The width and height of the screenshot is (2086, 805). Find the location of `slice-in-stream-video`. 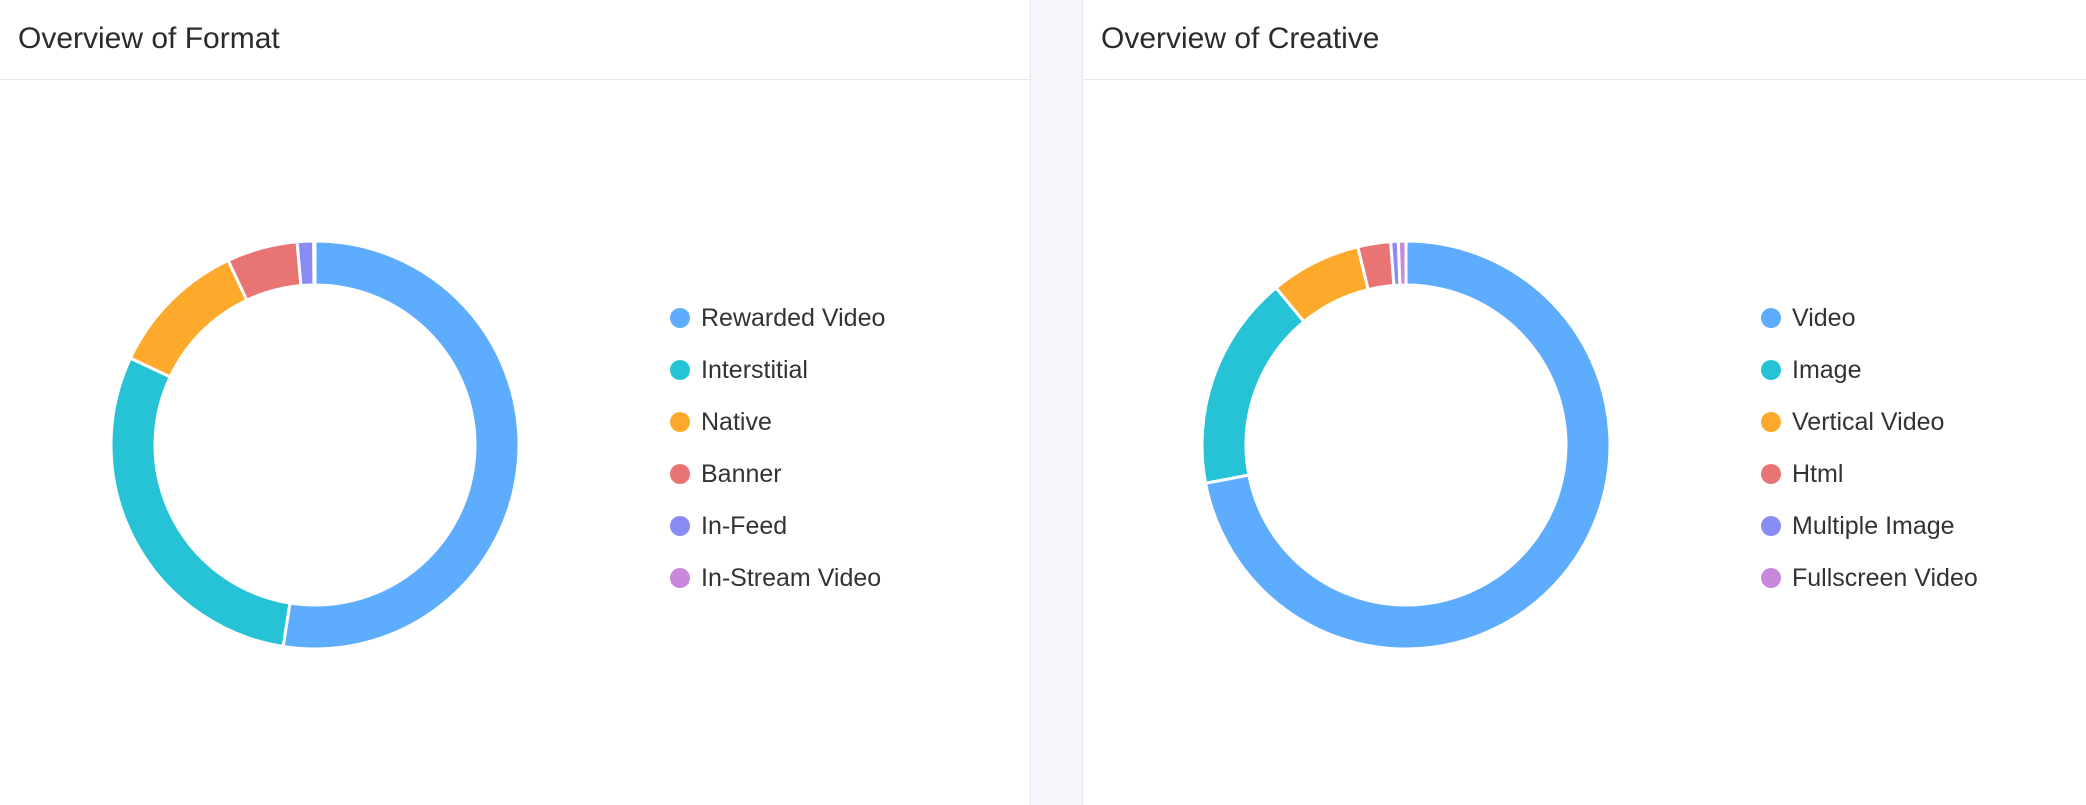

slice-in-stream-video is located at coordinates (314, 263).